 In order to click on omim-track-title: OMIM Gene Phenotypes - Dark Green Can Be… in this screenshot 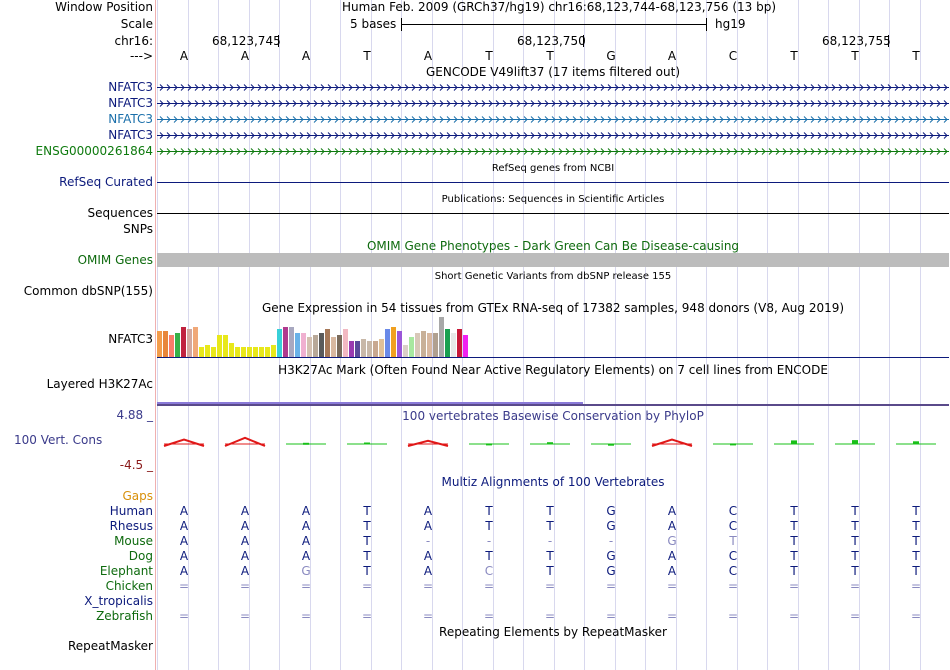, I will do `click(553, 246)`.